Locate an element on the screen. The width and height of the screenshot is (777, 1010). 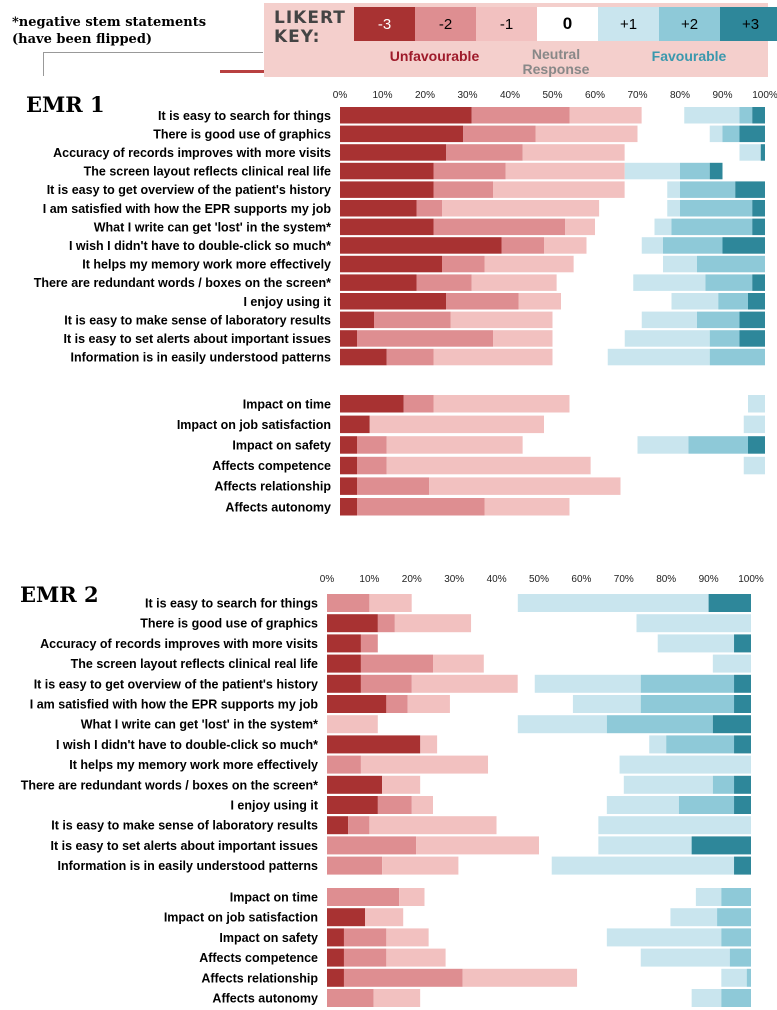
category-label: Impact on time is located at coordinates (274, 898).